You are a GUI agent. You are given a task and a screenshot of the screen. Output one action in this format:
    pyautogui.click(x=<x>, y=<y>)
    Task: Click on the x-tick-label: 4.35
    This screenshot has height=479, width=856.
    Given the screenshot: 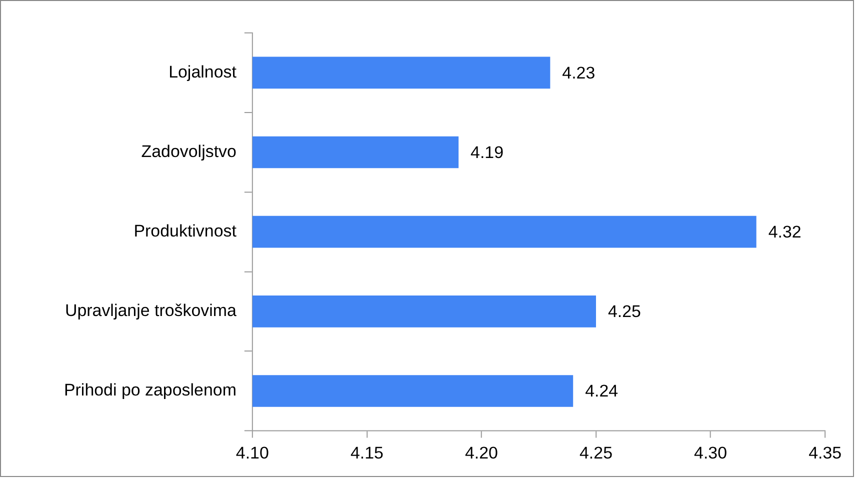 What is the action you would take?
    pyautogui.click(x=825, y=453)
    